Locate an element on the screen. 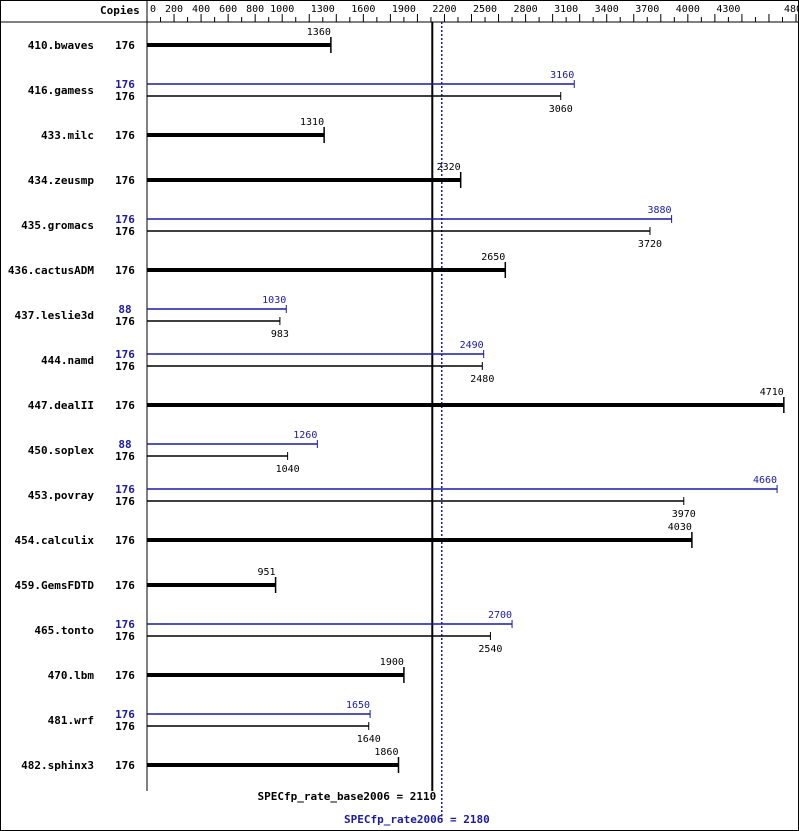 This screenshot has width=799, height=831. base-value-label: 3970 is located at coordinates (684, 514).